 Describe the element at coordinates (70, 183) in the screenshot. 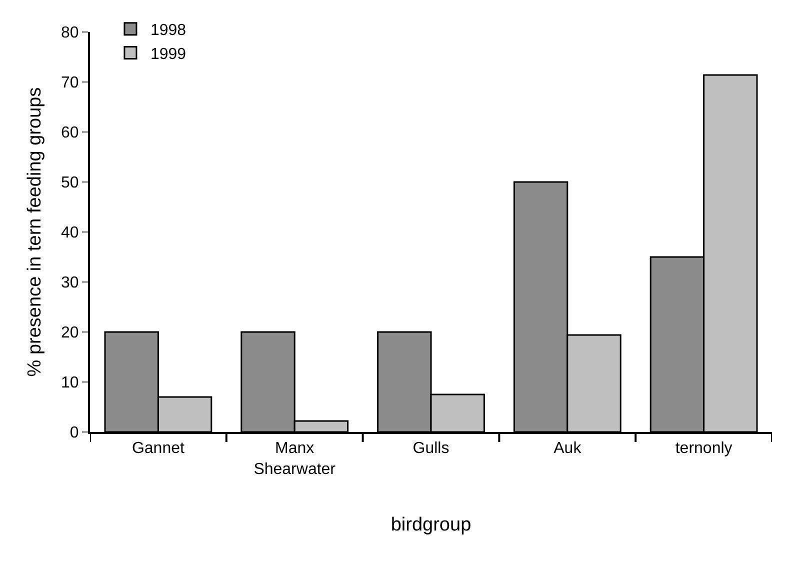

I see `y-tick-label: 50` at that location.